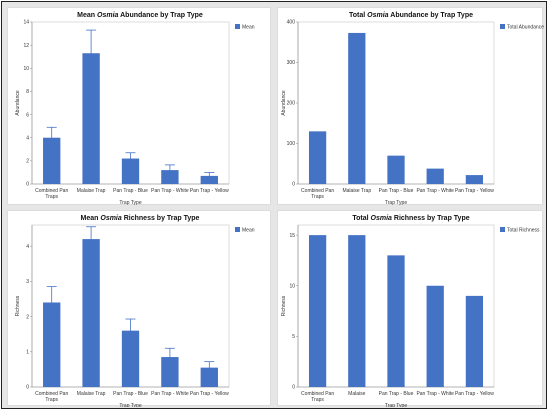  I want to click on chart-title: Mean Osmia Abundance by Trap Type, so click(140, 15).